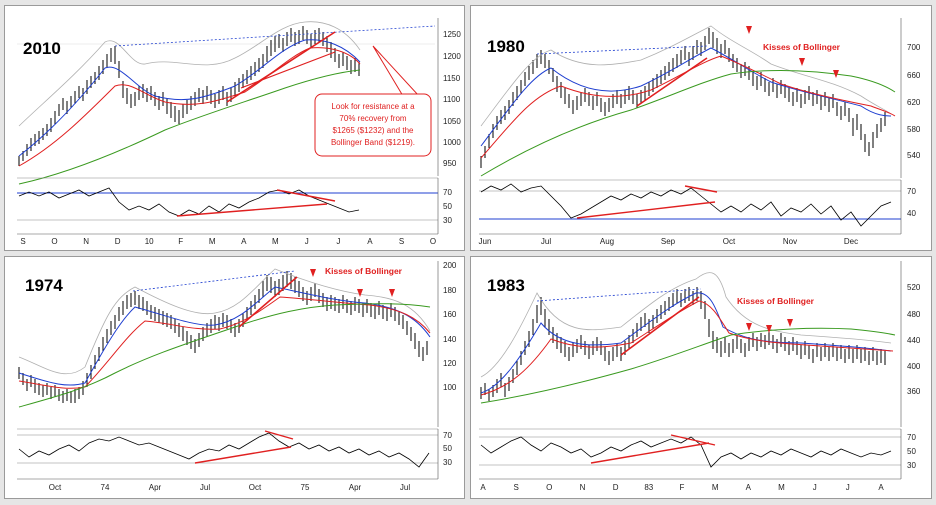 Image resolution: width=936 pixels, height=505 pixels. What do you see at coordinates (452, 56) in the screenshot?
I see `price-tick: 1200` at bounding box center [452, 56].